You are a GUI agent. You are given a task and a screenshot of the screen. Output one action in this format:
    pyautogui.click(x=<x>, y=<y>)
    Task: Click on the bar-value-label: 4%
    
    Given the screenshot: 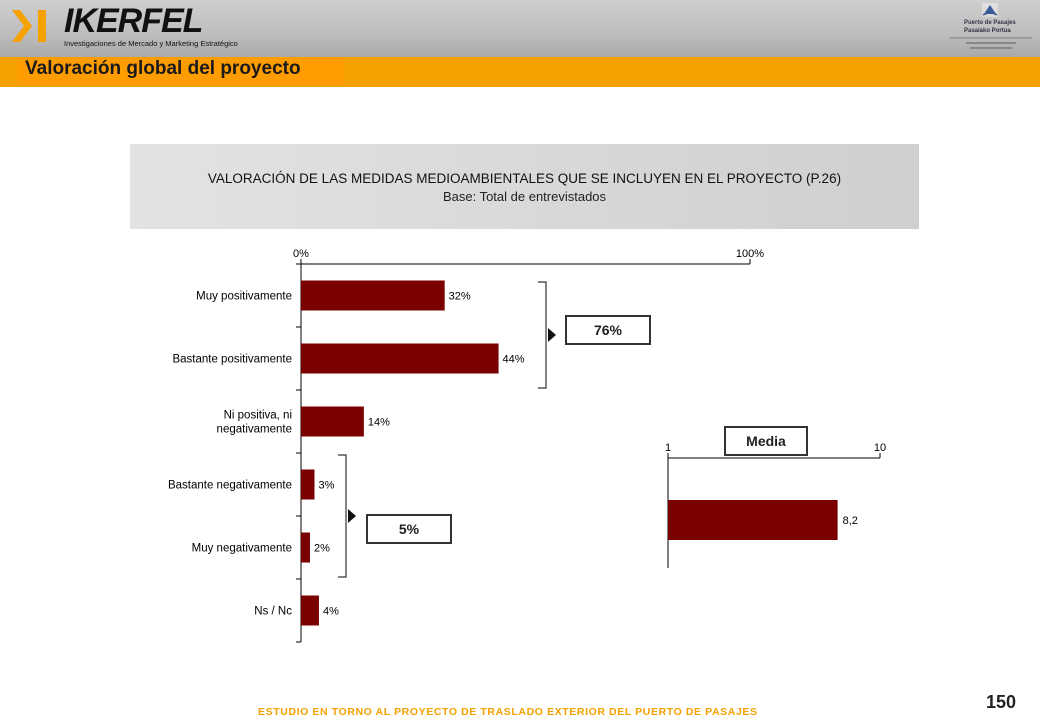 What is the action you would take?
    pyautogui.click(x=331, y=612)
    